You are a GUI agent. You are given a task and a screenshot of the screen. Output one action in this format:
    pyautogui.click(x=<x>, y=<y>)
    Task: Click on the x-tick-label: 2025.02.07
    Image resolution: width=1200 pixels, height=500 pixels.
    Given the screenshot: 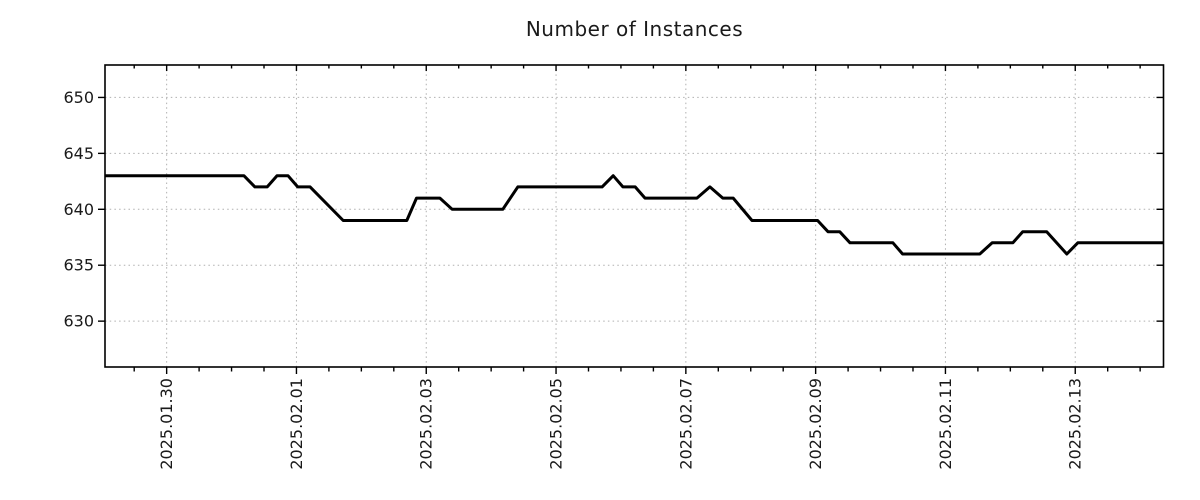 What is the action you would take?
    pyautogui.click(x=685, y=424)
    